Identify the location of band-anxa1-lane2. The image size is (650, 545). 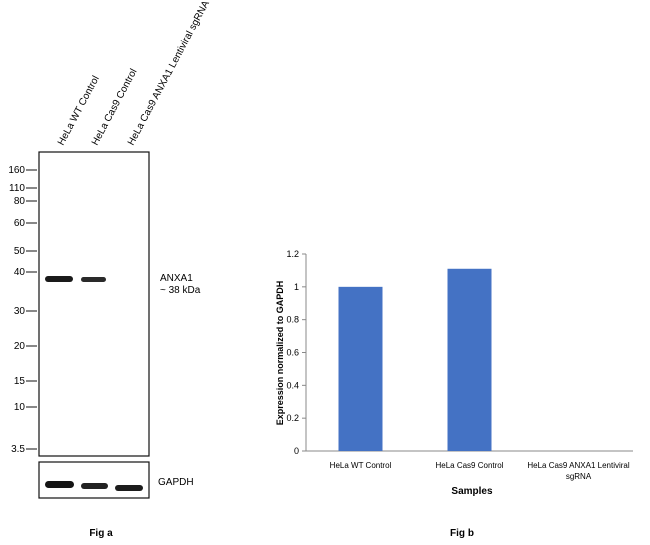
(93, 279).